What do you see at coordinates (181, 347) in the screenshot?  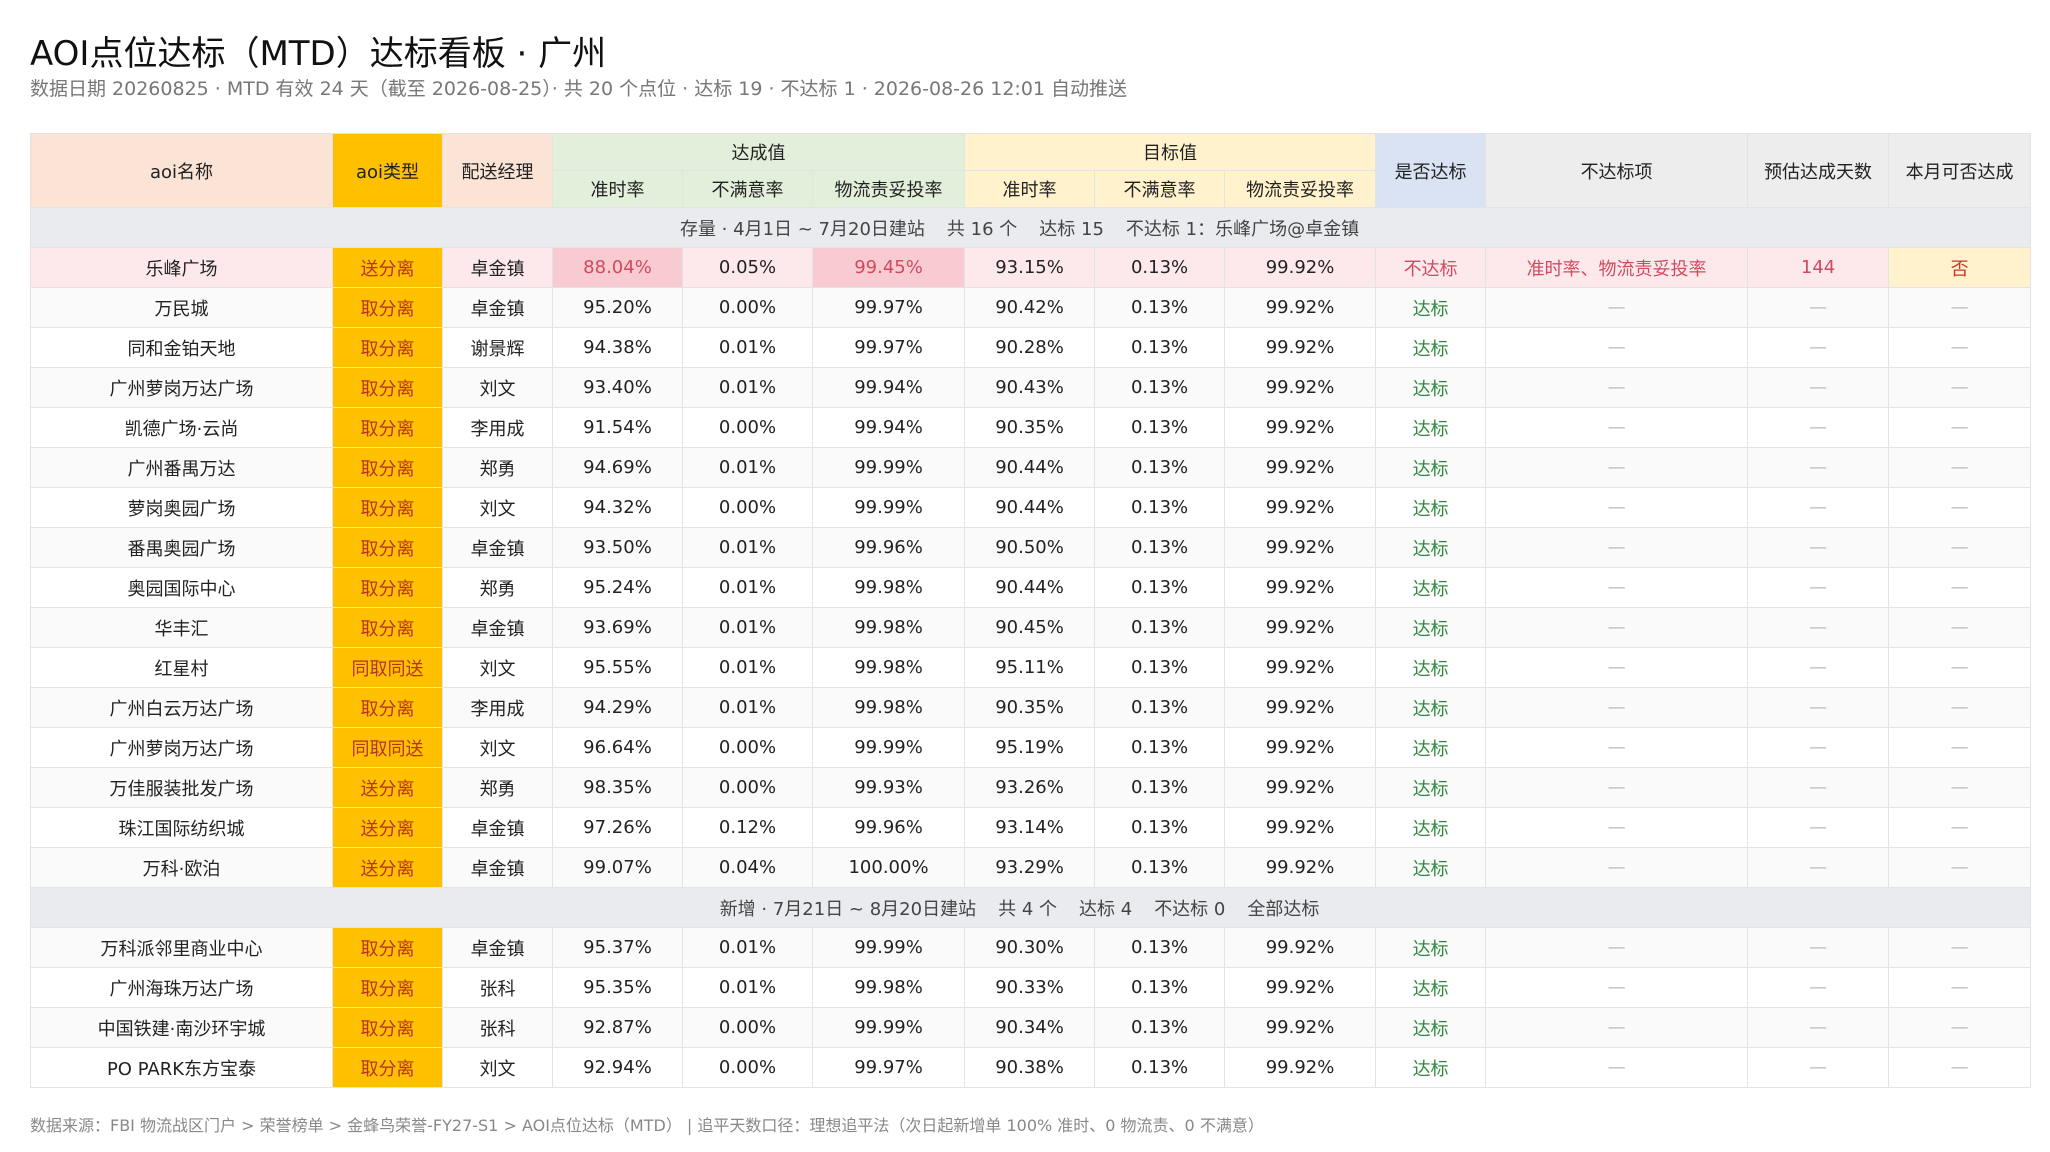 I see `cell: 同和金铂天地` at bounding box center [181, 347].